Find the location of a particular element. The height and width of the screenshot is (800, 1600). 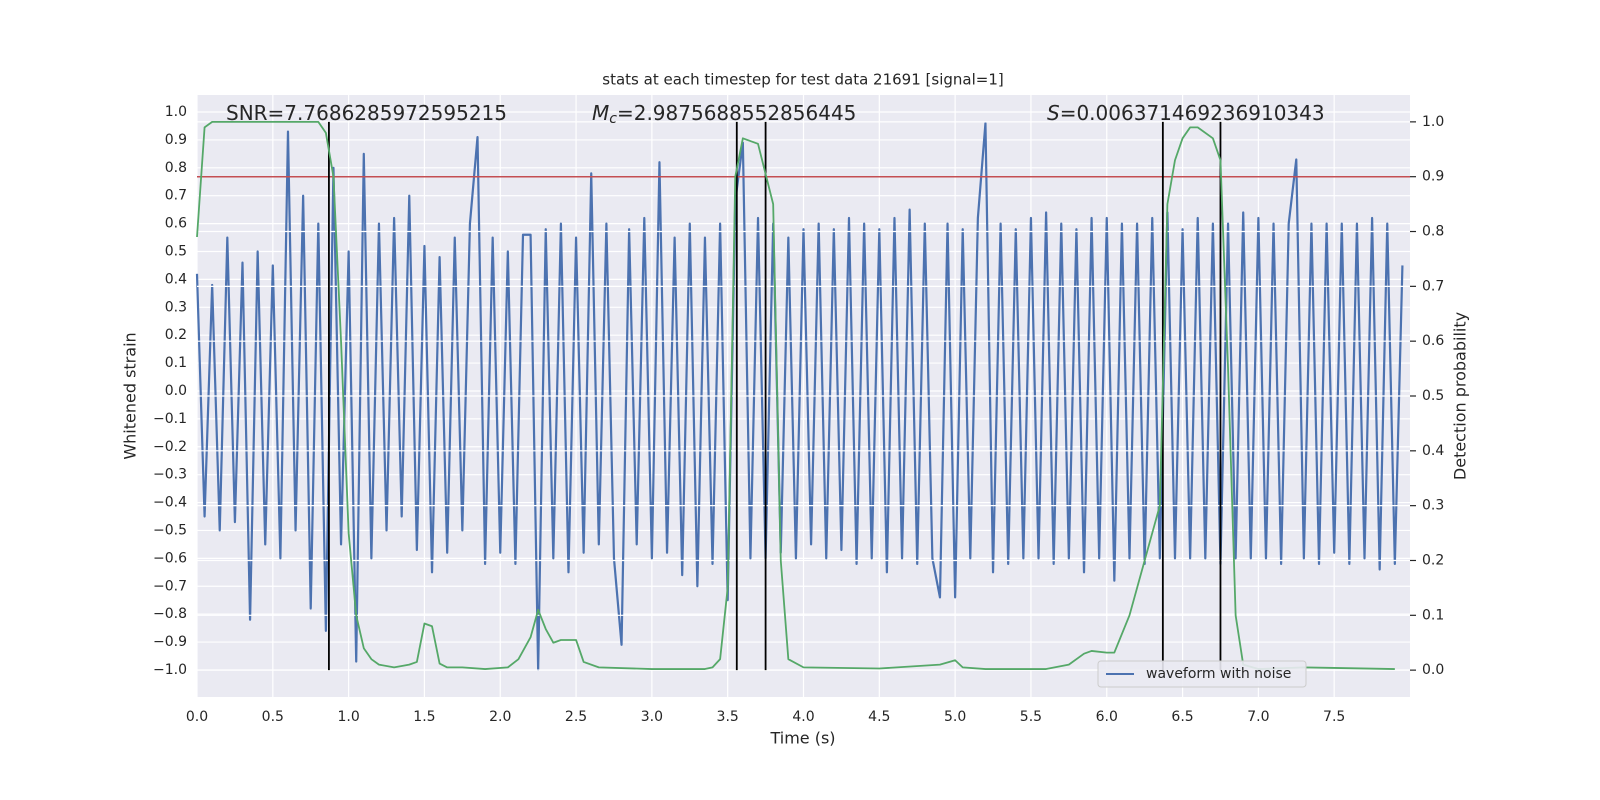

y-tick-label: 0.6 is located at coordinates (176, 224).